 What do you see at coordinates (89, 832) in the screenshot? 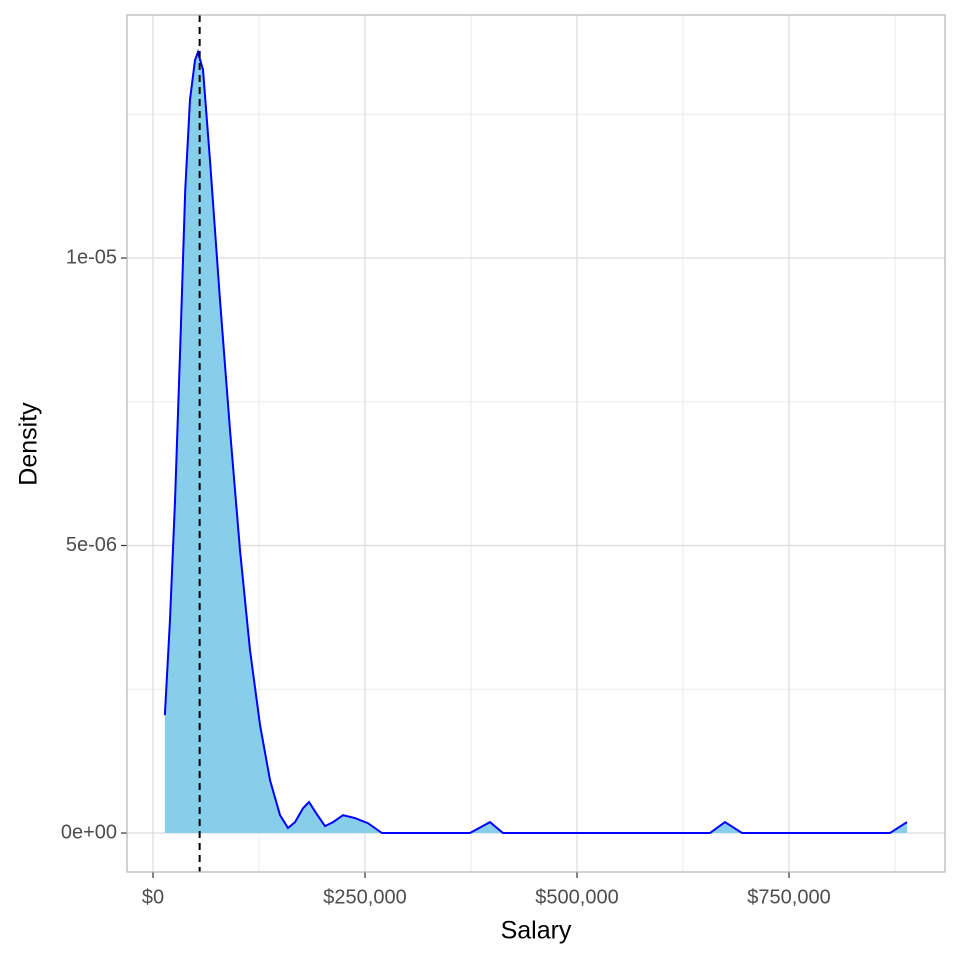
I see `y-tick-label: 0e+00` at bounding box center [89, 832].